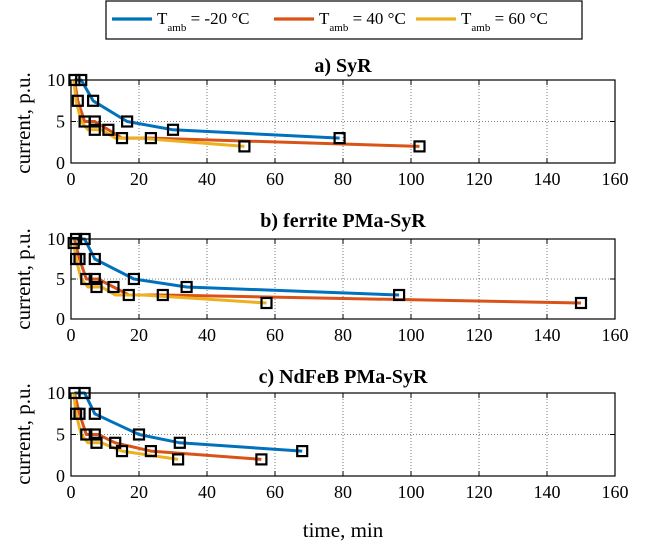 The height and width of the screenshot is (547, 658). Describe the element at coordinates (518, 18) in the screenshot. I see `legend-label-3-rest: = 60 °C` at that location.